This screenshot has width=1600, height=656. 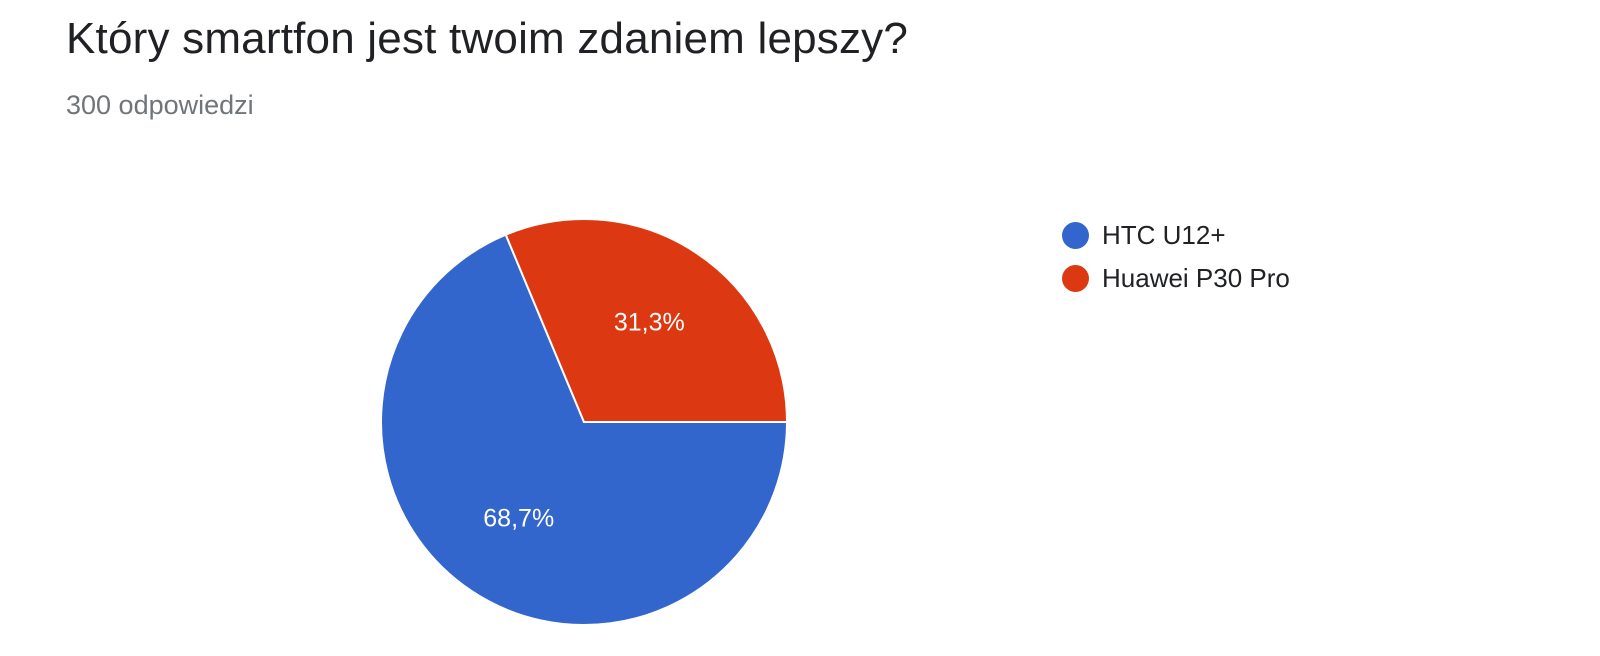 I want to click on legend-label-htc: HTC U12+, so click(x=1164, y=235).